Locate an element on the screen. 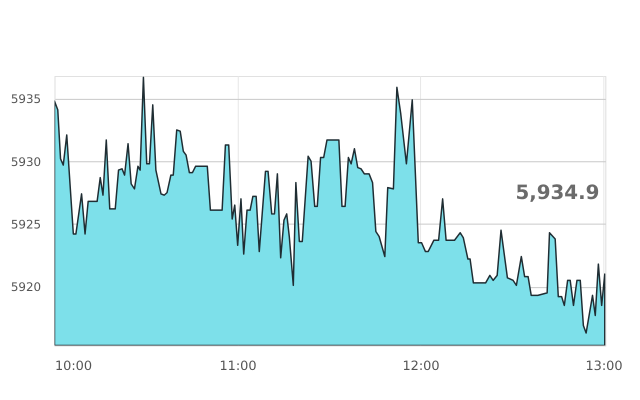 Image resolution: width=640 pixels, height=400 pixels. x-tick-label: 10:00 is located at coordinates (73, 366).